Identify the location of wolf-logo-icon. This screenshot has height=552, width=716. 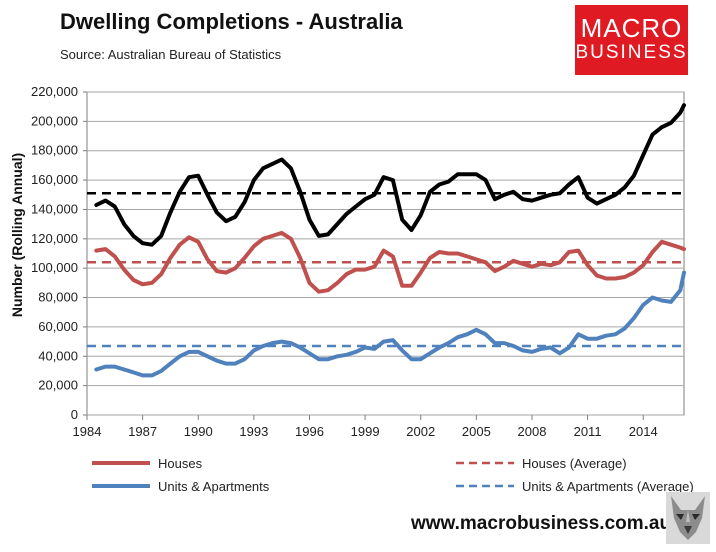
(688, 518).